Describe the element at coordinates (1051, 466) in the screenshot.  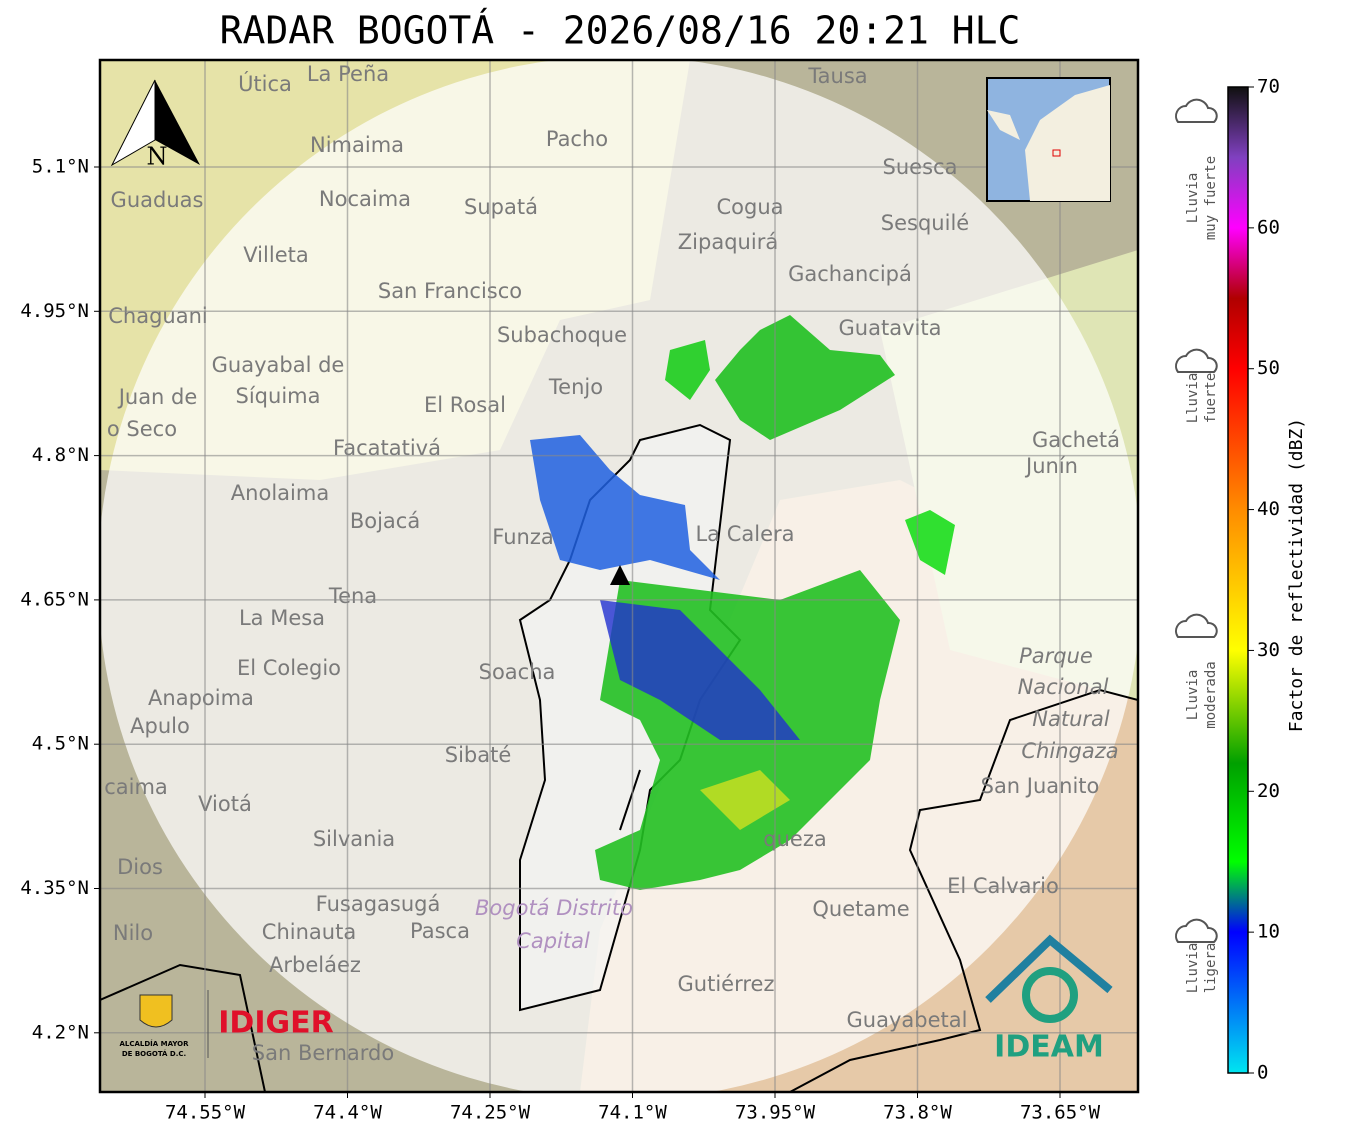
I see `place-label: Junín` at that location.